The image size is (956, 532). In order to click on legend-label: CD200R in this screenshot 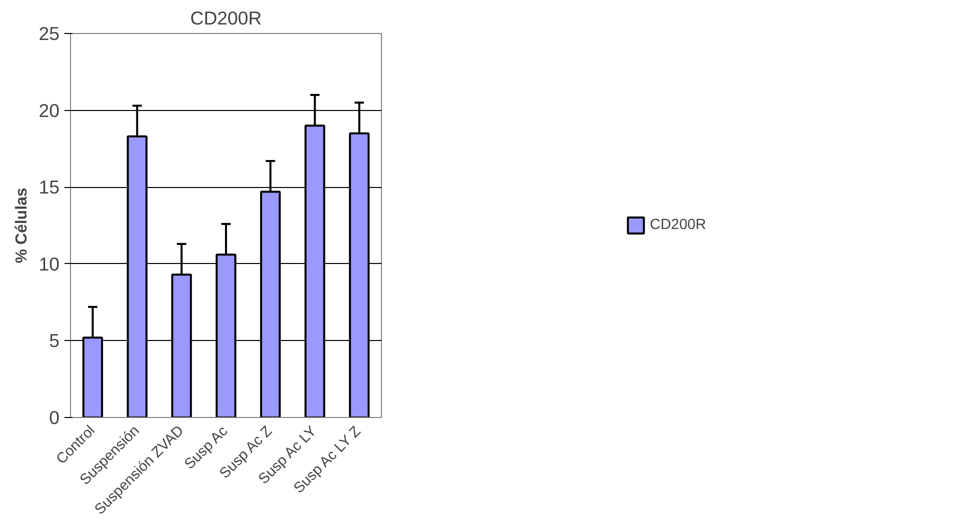, I will do `click(678, 225)`.